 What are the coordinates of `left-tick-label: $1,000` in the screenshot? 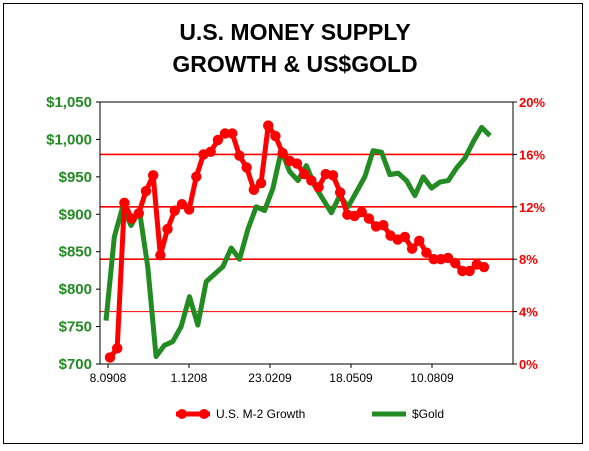 It's located at (69, 139).